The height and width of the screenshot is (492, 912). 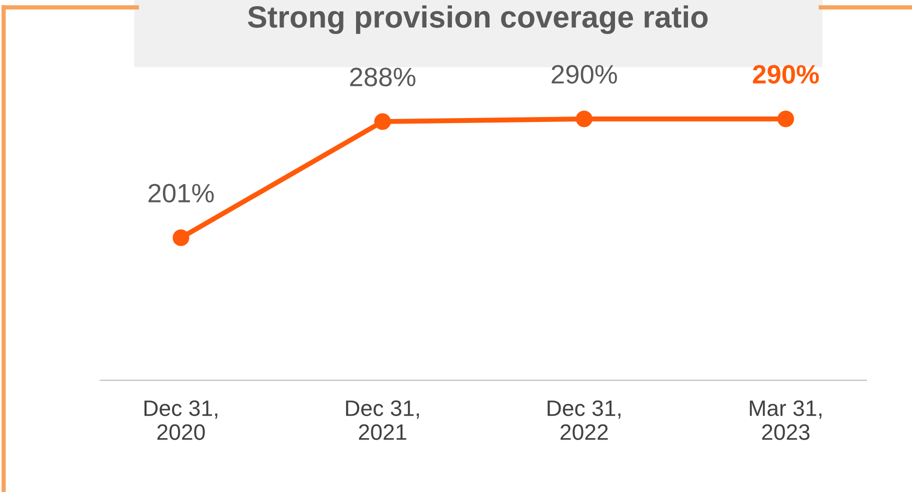 I want to click on x-tick-label: Dec 31, 2020, so click(x=181, y=420).